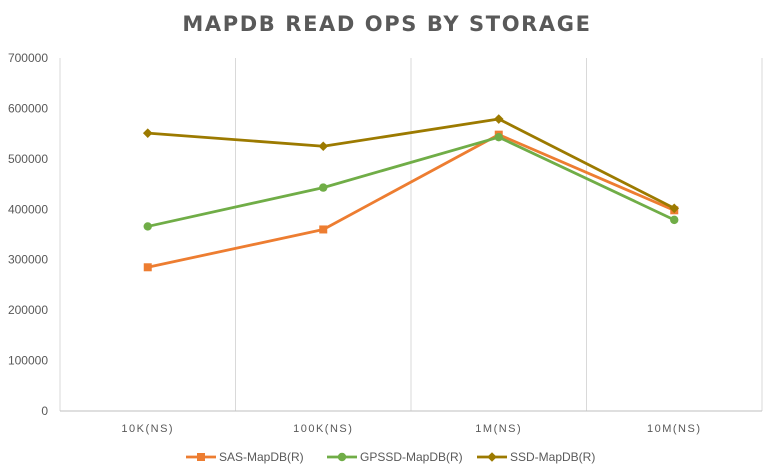 The image size is (775, 472). I want to click on y-tick-label: 300000, so click(28, 260).